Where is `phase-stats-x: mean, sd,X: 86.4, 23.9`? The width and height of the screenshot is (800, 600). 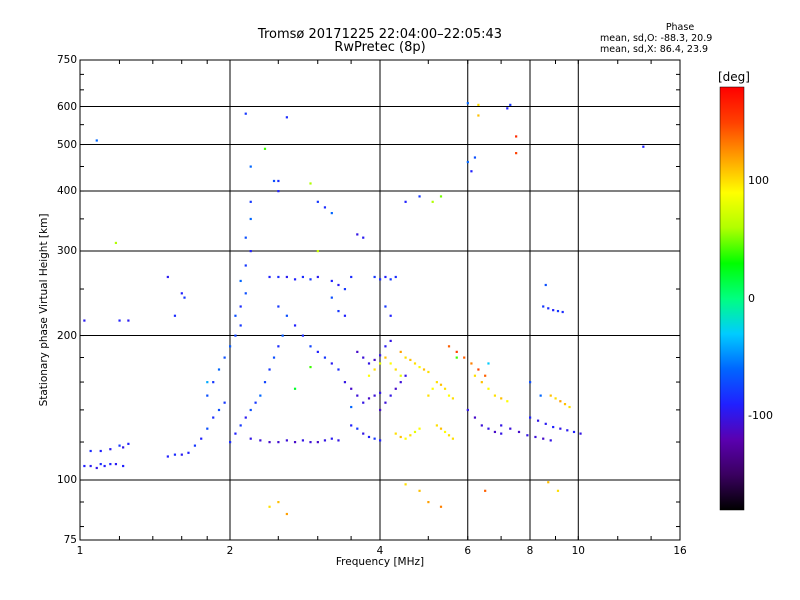
phase-stats-x: mean, sd,X: 86.4, 23.9 is located at coordinates (654, 49).